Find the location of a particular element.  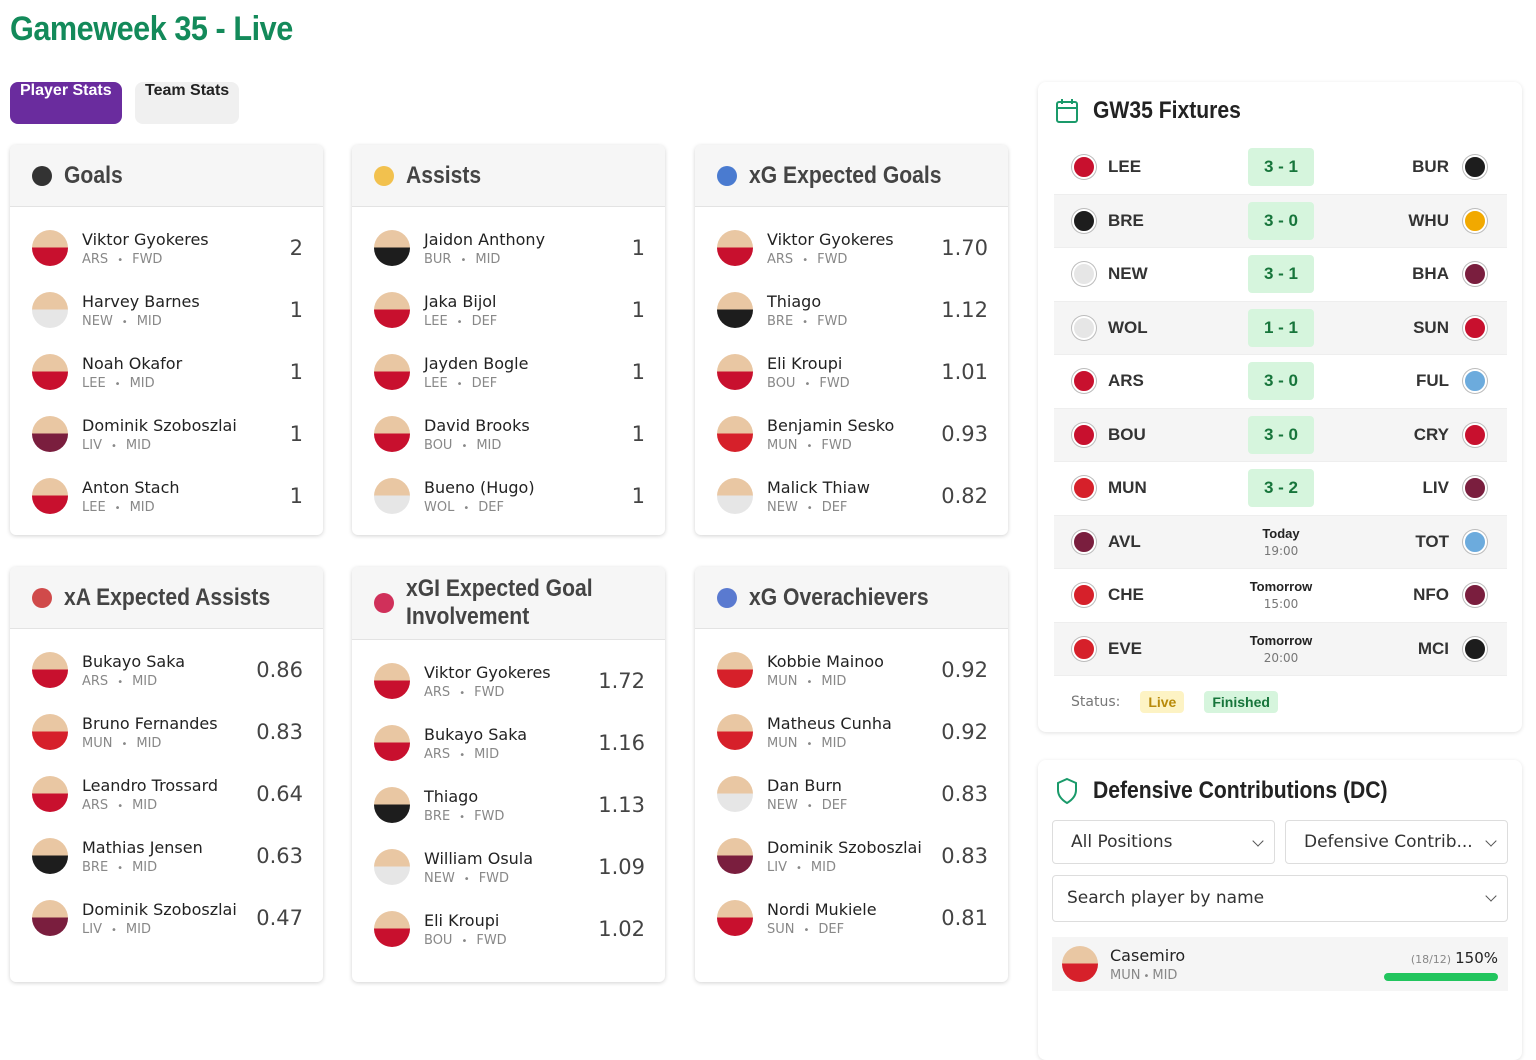

player-row: Dominik Szoboszlai LIV MID 0.83 is located at coordinates (851, 856).